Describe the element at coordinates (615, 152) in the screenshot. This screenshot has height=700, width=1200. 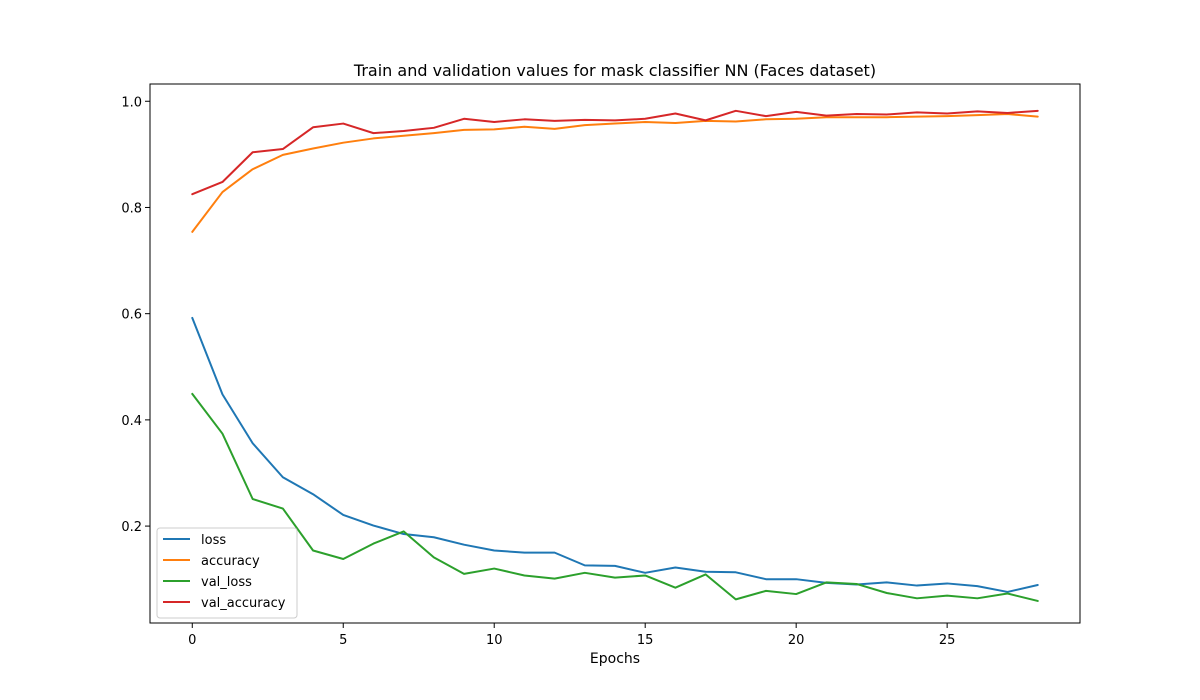
I see `series-line-val-accuracy` at that location.